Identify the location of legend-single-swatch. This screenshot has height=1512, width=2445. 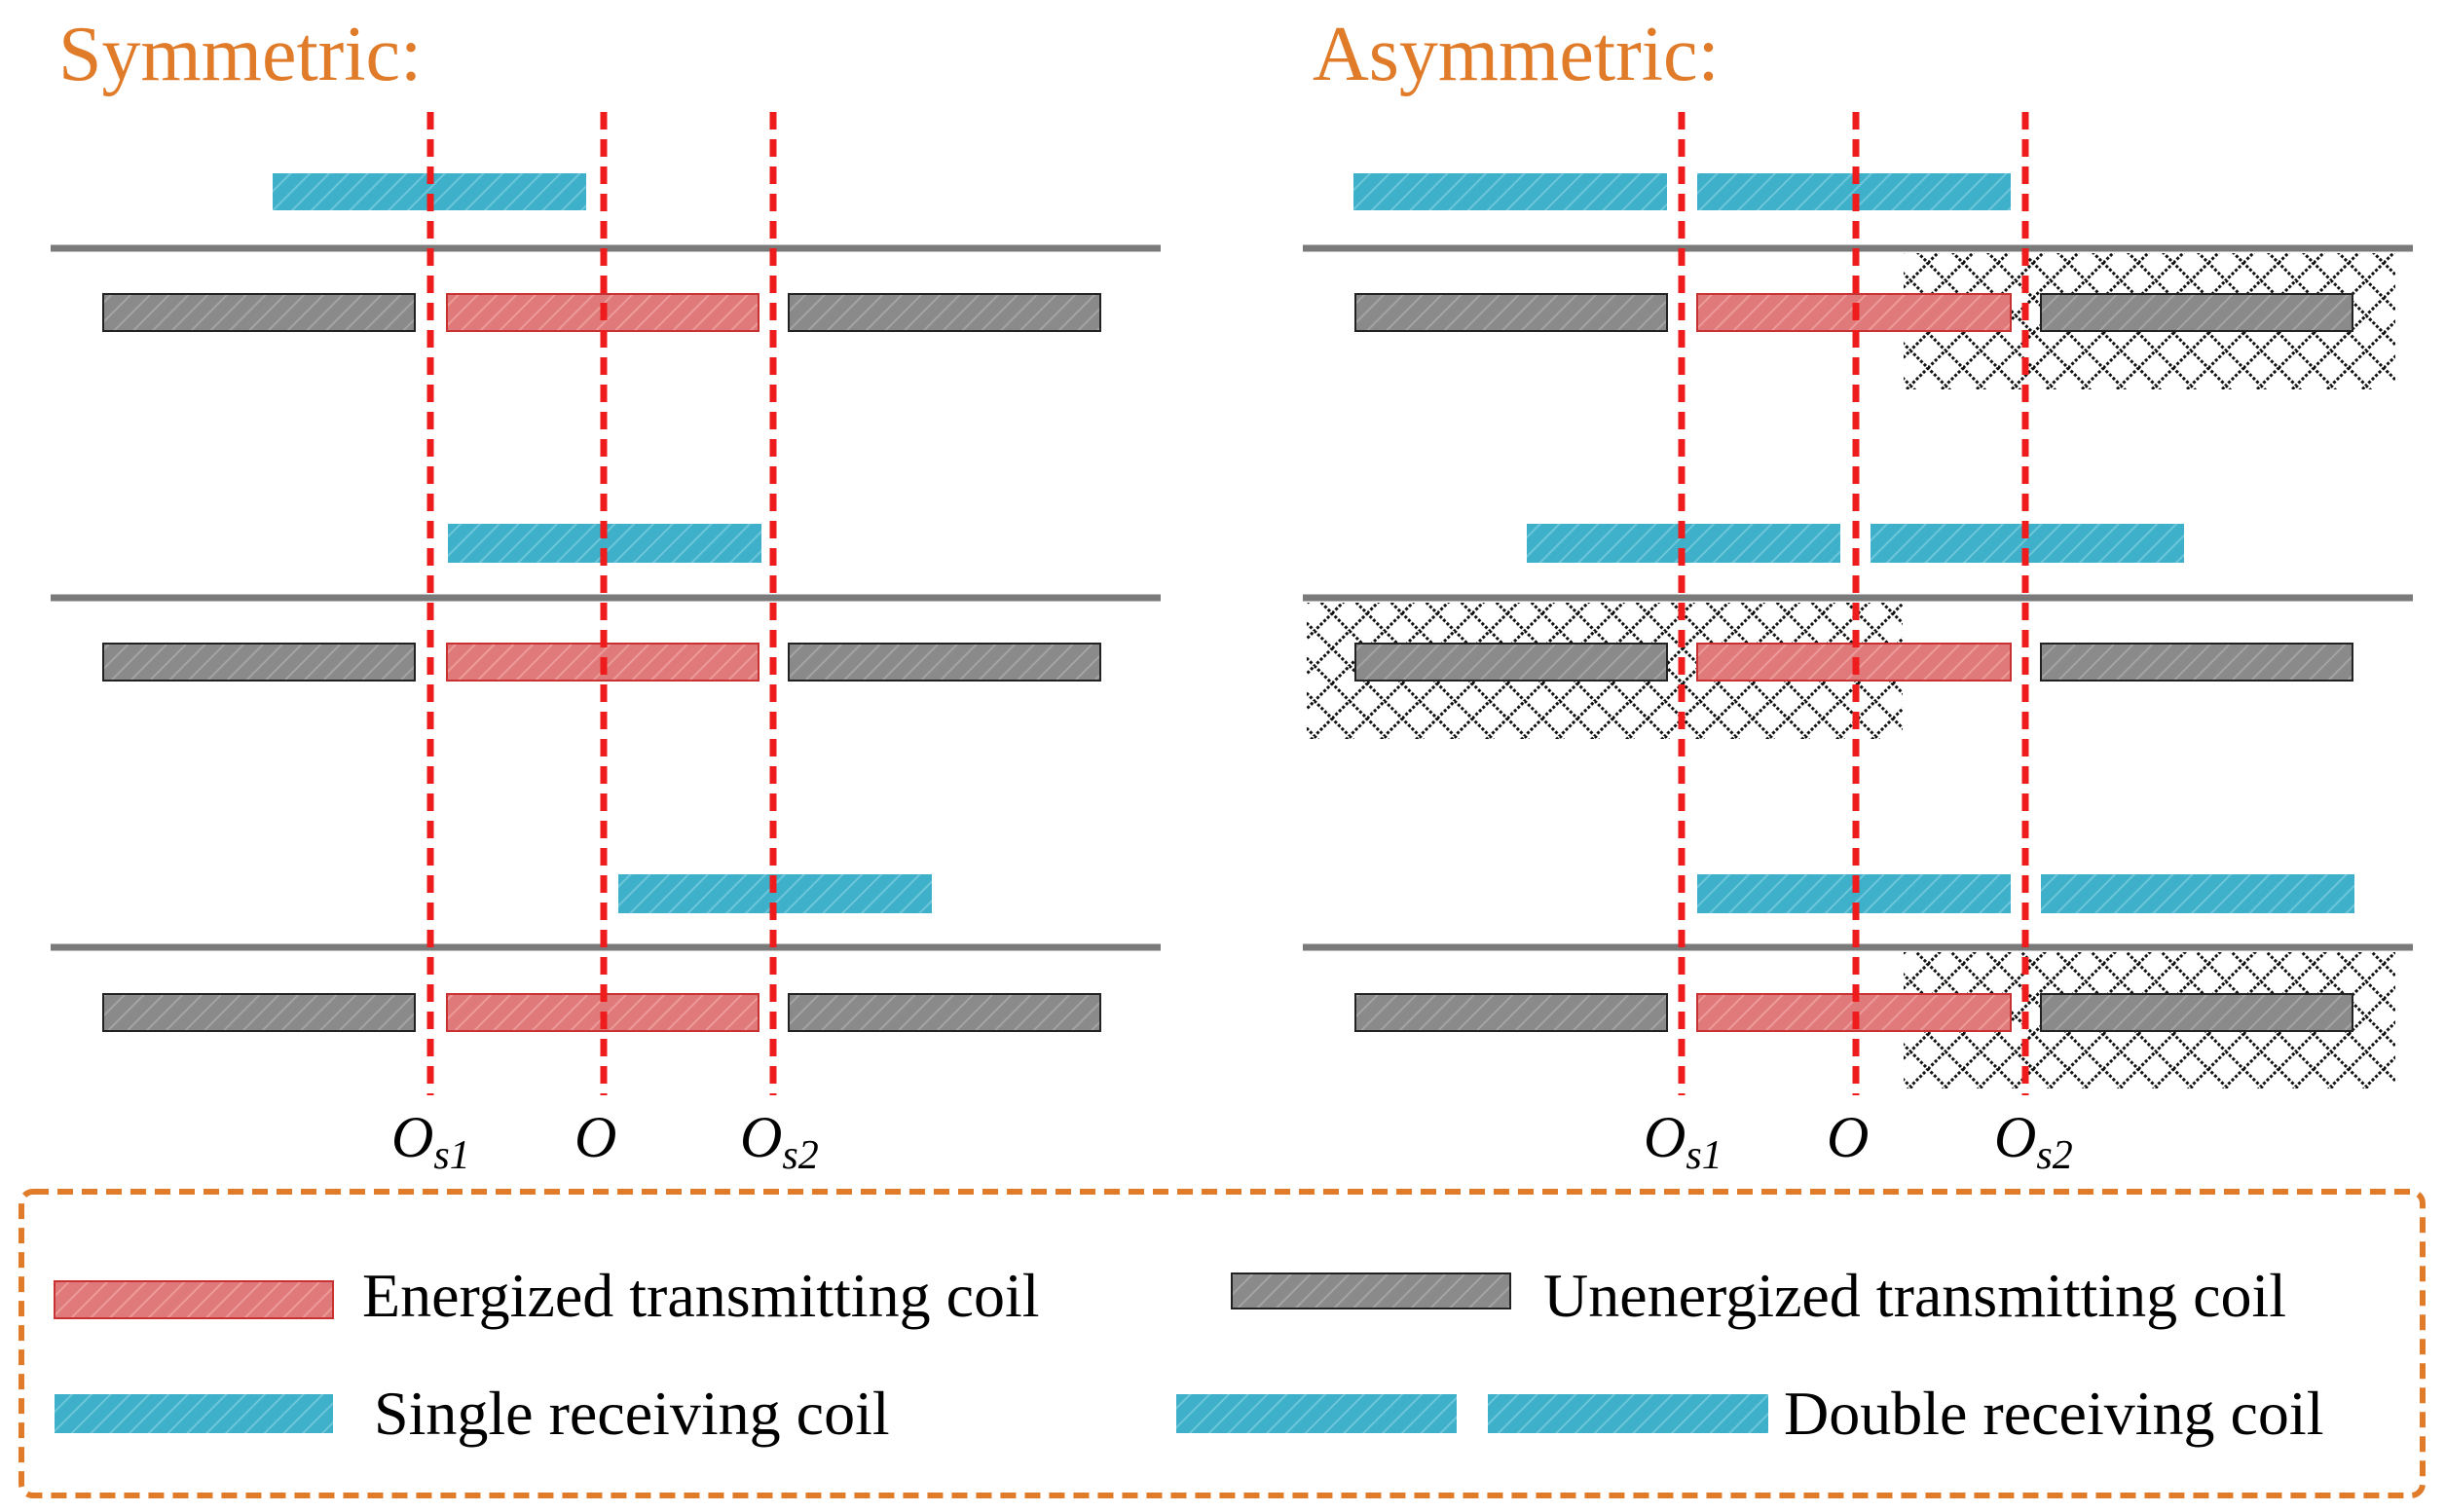
(194, 1413).